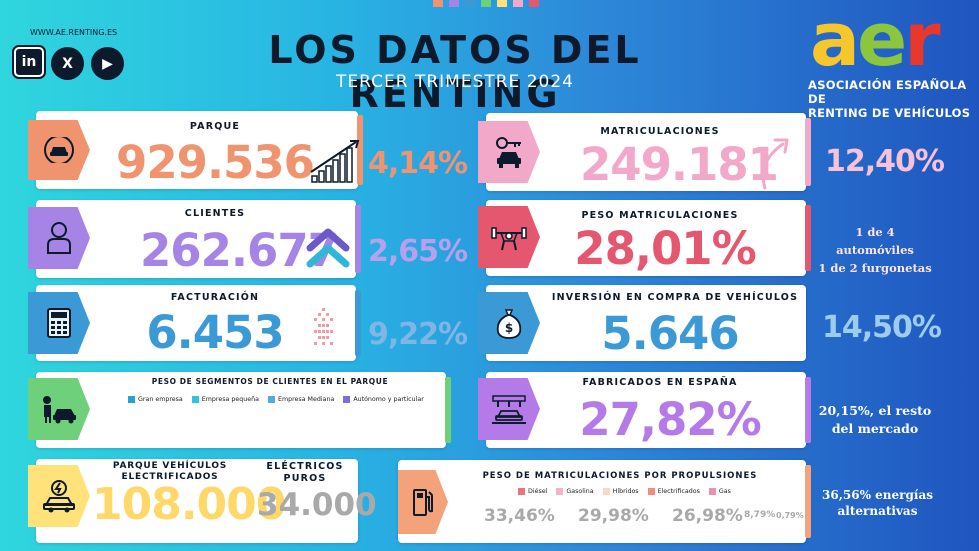  I want to click on electricos-puros-label: ELÉCTRICOS PUROS, so click(305, 472).